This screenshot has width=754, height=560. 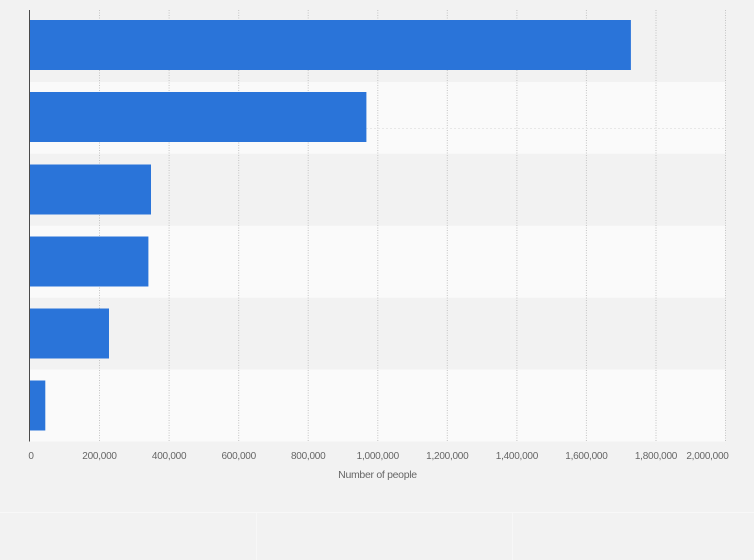 What do you see at coordinates (656, 456) in the screenshot?
I see `svg-text: 1,800,000` at bounding box center [656, 456].